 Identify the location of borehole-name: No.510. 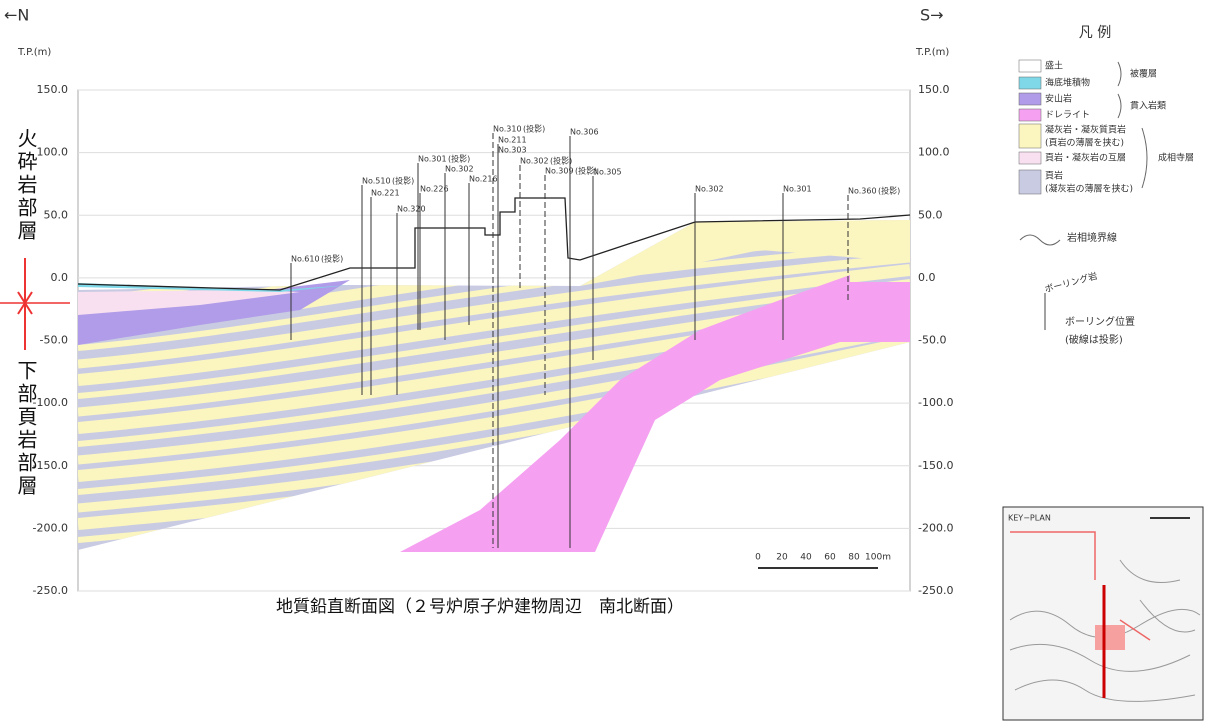
(376, 181).